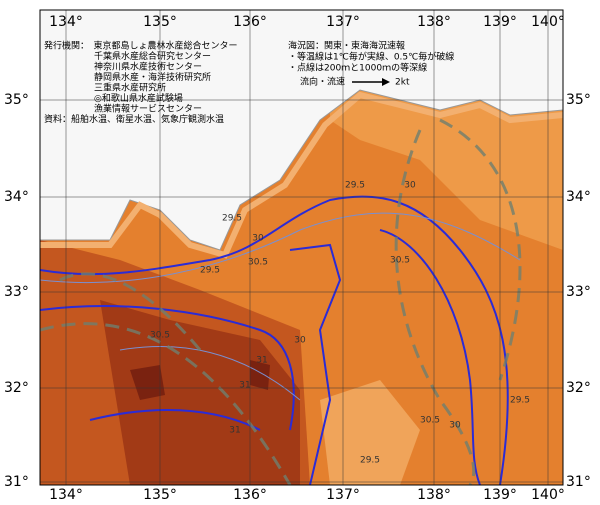 Image resolution: width=600 pixels, height=505 pixels. Describe the element at coordinates (578, 482) in the screenshot. I see `lat-label-right: 31°` at that location.